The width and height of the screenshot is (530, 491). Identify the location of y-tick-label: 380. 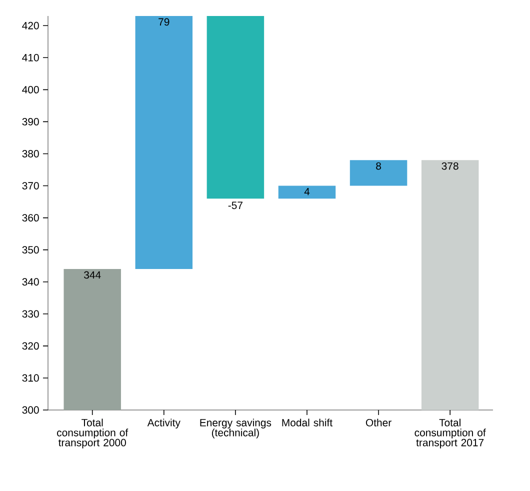
(30, 154).